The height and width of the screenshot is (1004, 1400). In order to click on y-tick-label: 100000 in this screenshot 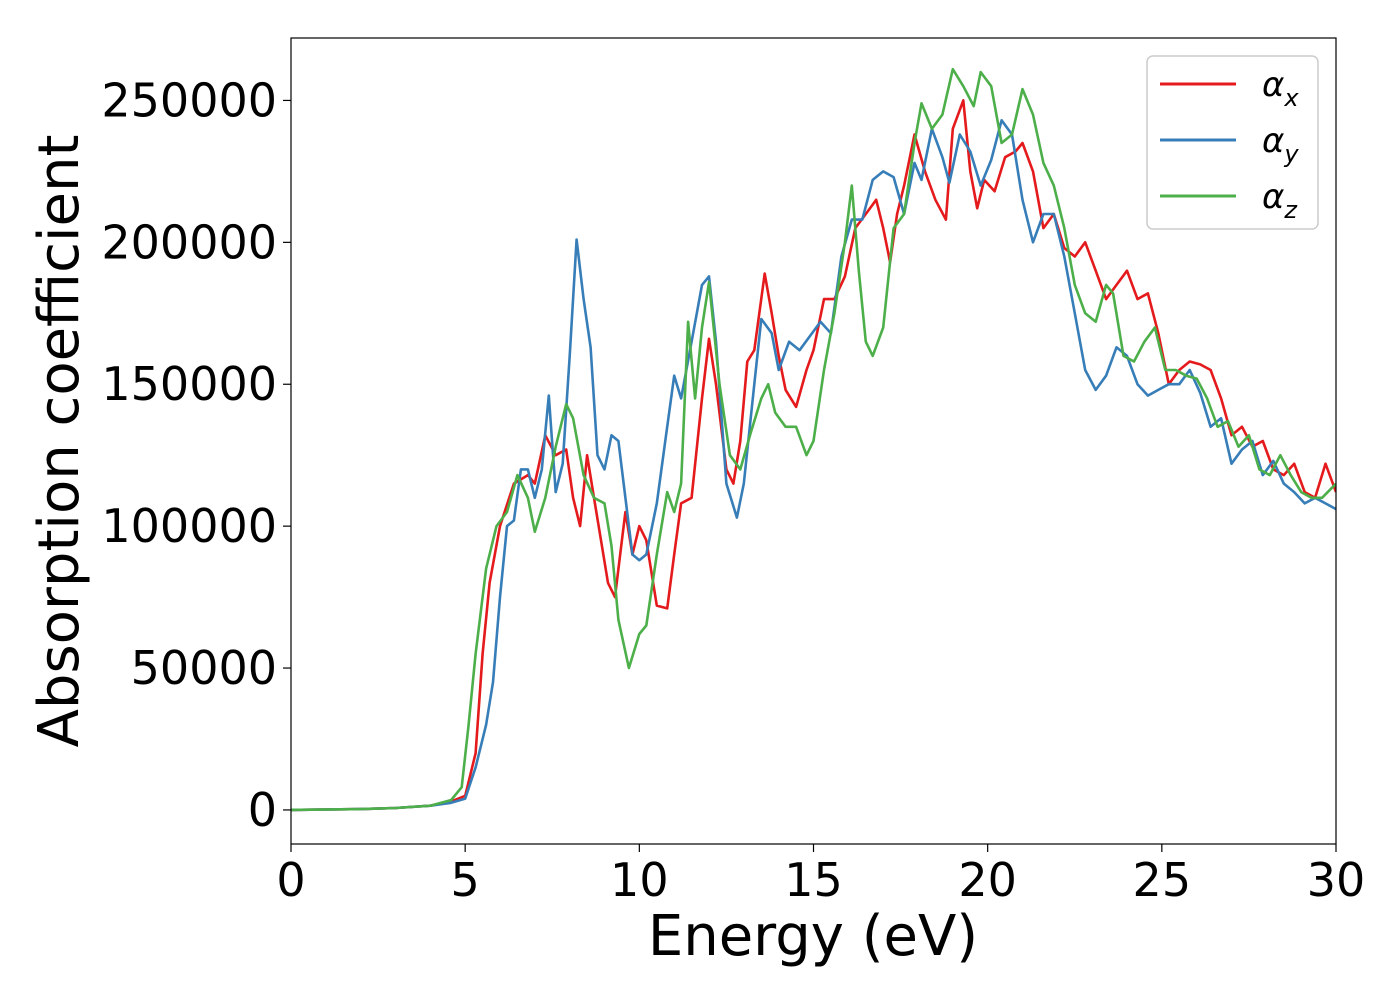, I will do `click(189, 526)`.